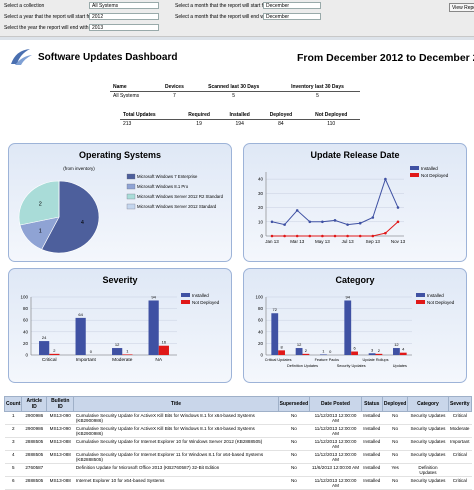 The image size is (474, 490). I want to click on column-header: Inventory last 30 Days, so click(317, 87).